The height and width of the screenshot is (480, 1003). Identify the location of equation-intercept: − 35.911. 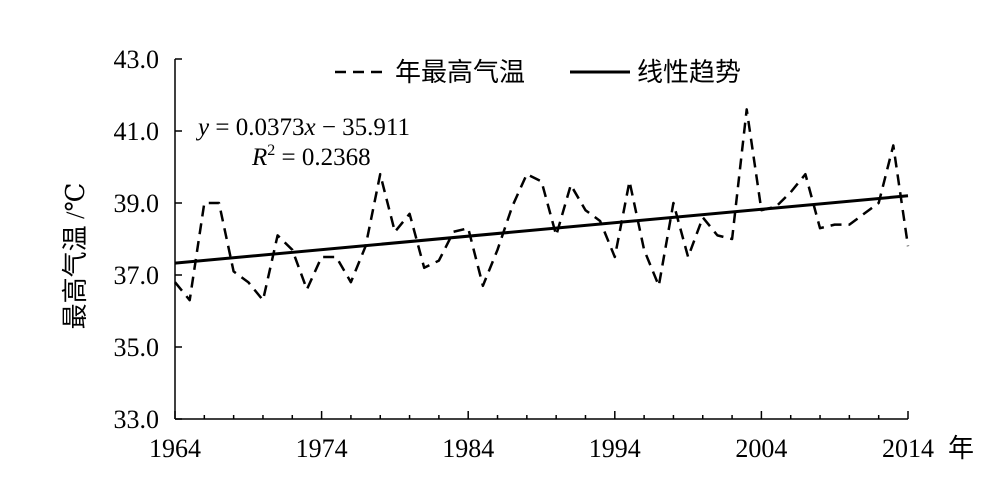
(363, 127).